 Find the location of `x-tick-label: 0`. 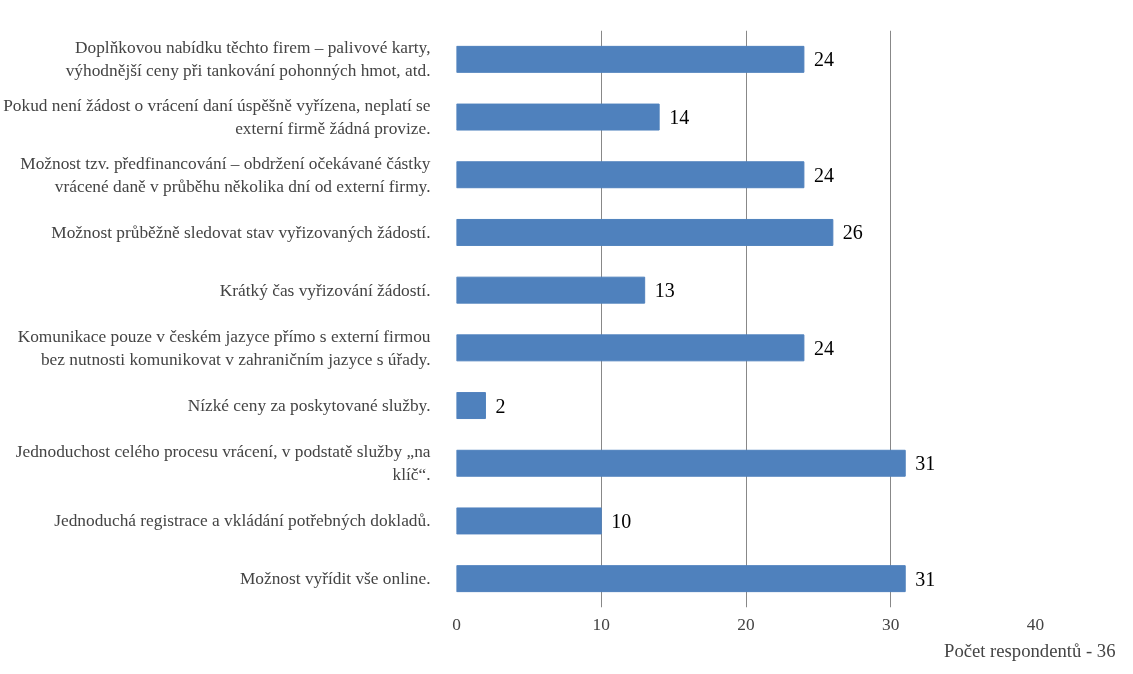

x-tick-label: 0 is located at coordinates (456, 624).